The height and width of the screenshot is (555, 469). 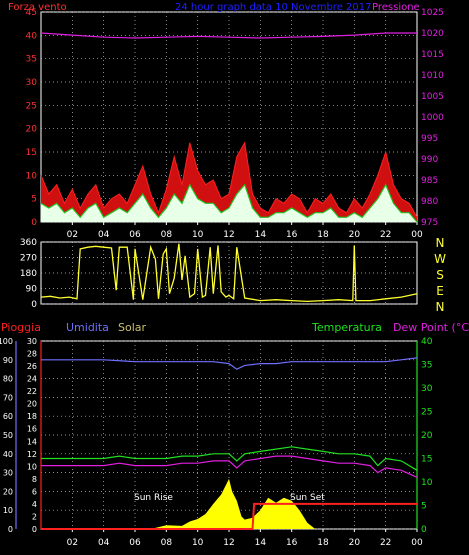 What do you see at coordinates (10, 529) in the screenshot?
I see `humidity-axis-tick-label: 0` at bounding box center [10, 529].